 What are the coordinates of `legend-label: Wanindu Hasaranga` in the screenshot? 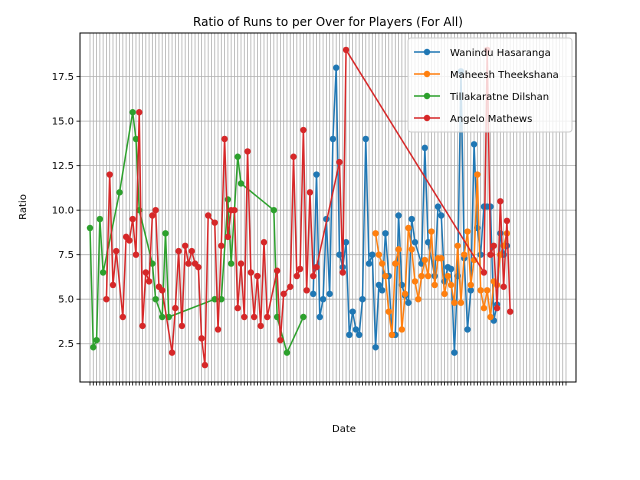 It's located at (500, 53).